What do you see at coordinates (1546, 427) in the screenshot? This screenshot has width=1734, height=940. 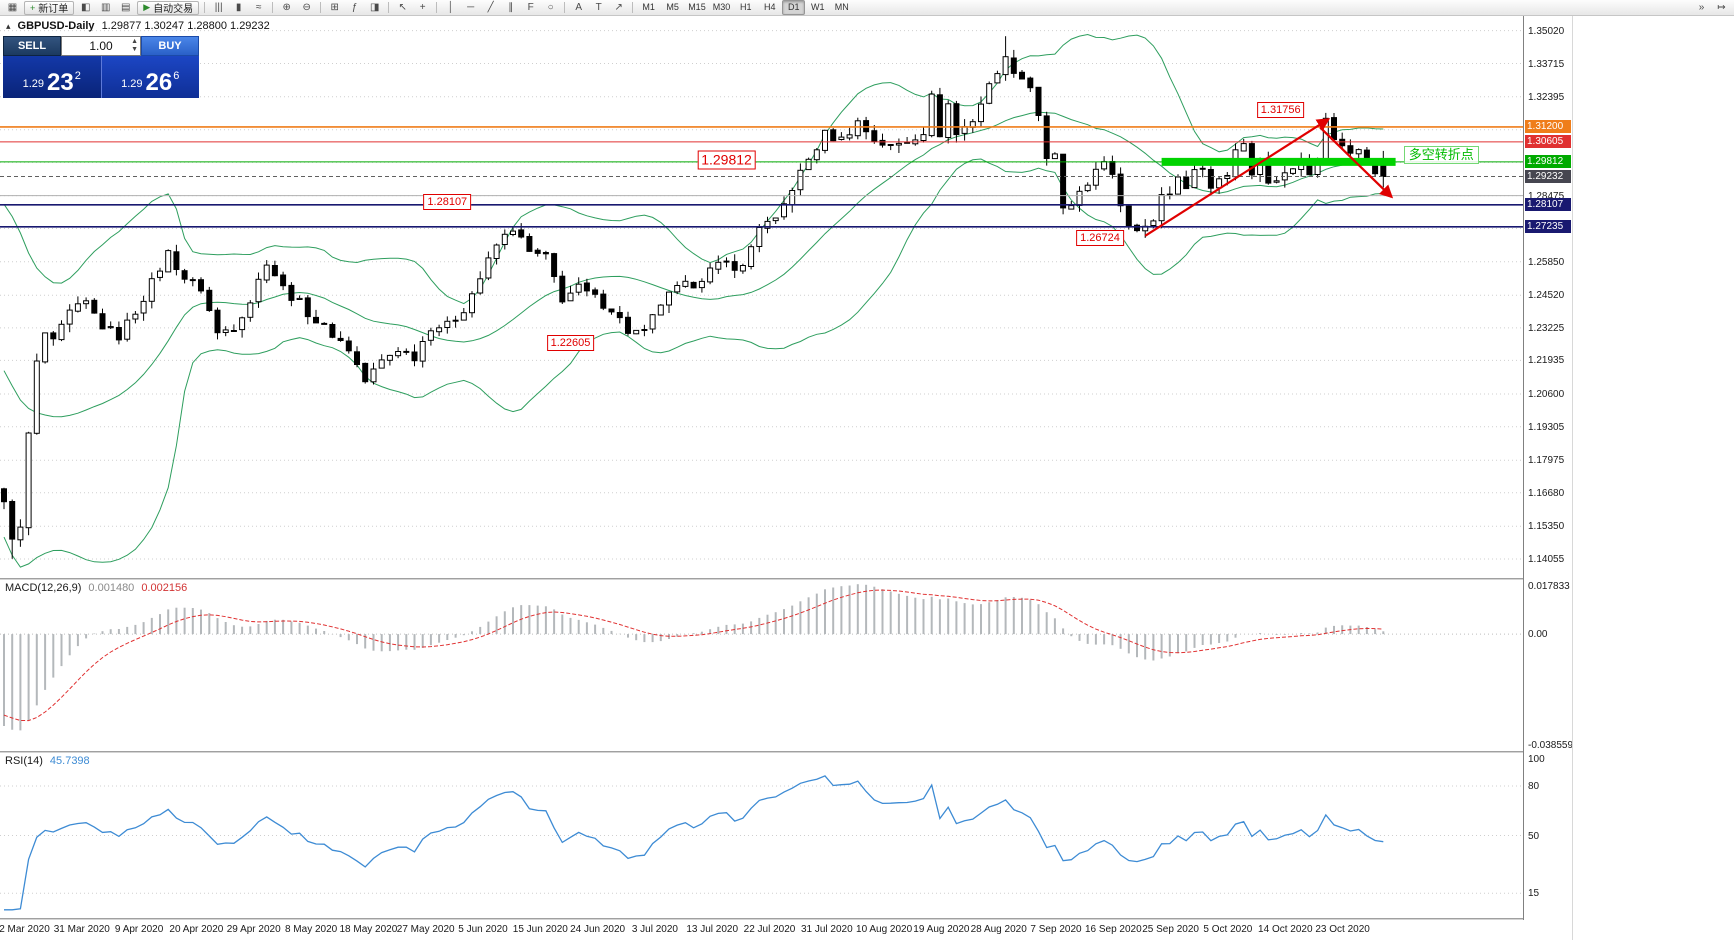 I see `price-tick-label: 1.19305` at bounding box center [1546, 427].